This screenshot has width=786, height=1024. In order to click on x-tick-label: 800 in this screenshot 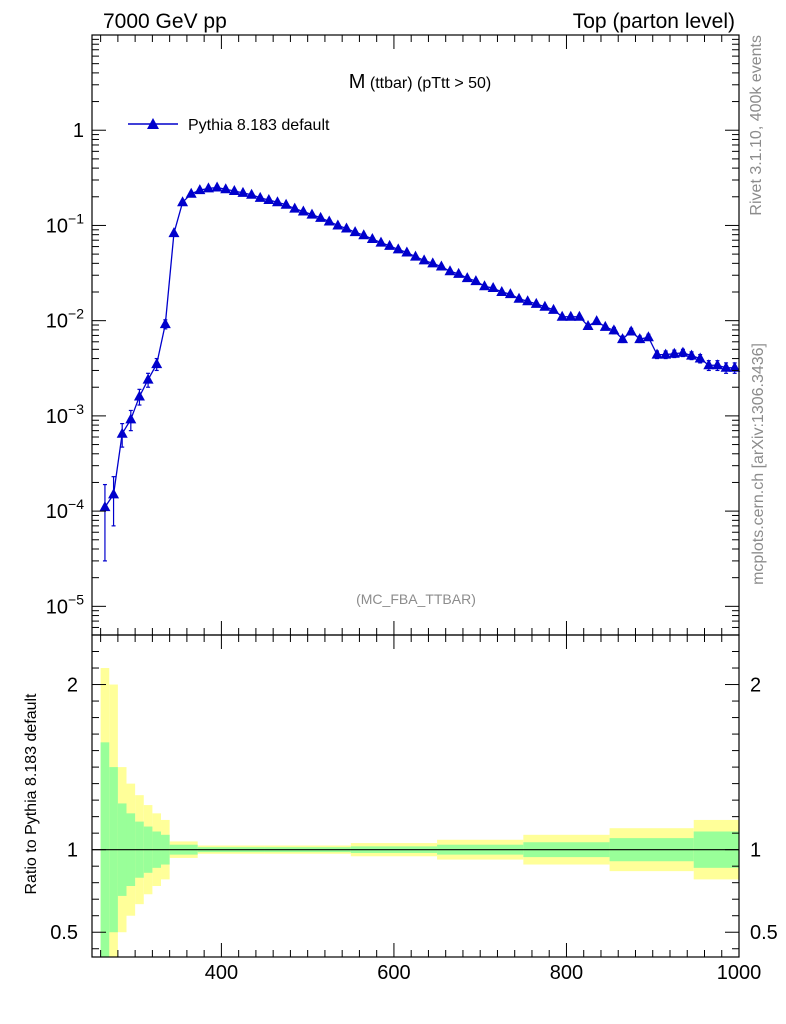, I will do `click(566, 973)`.